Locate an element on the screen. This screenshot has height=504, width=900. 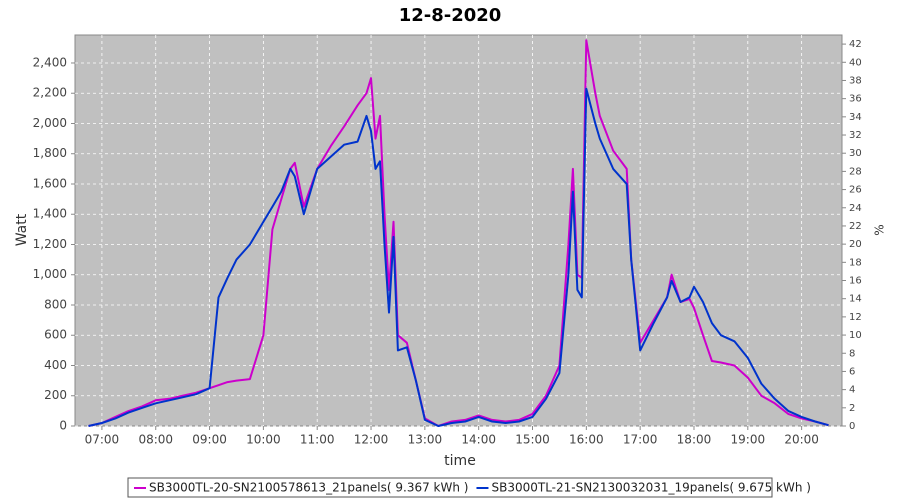
y2-tick-label: 14 is located at coordinates (855, 299).